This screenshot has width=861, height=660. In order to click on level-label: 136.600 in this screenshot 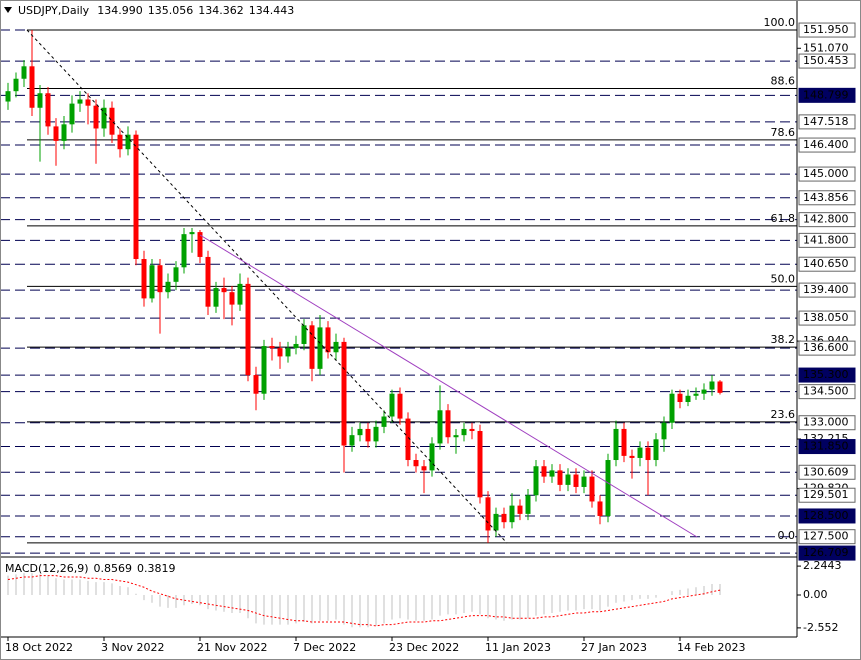, I will do `click(826, 347)`.